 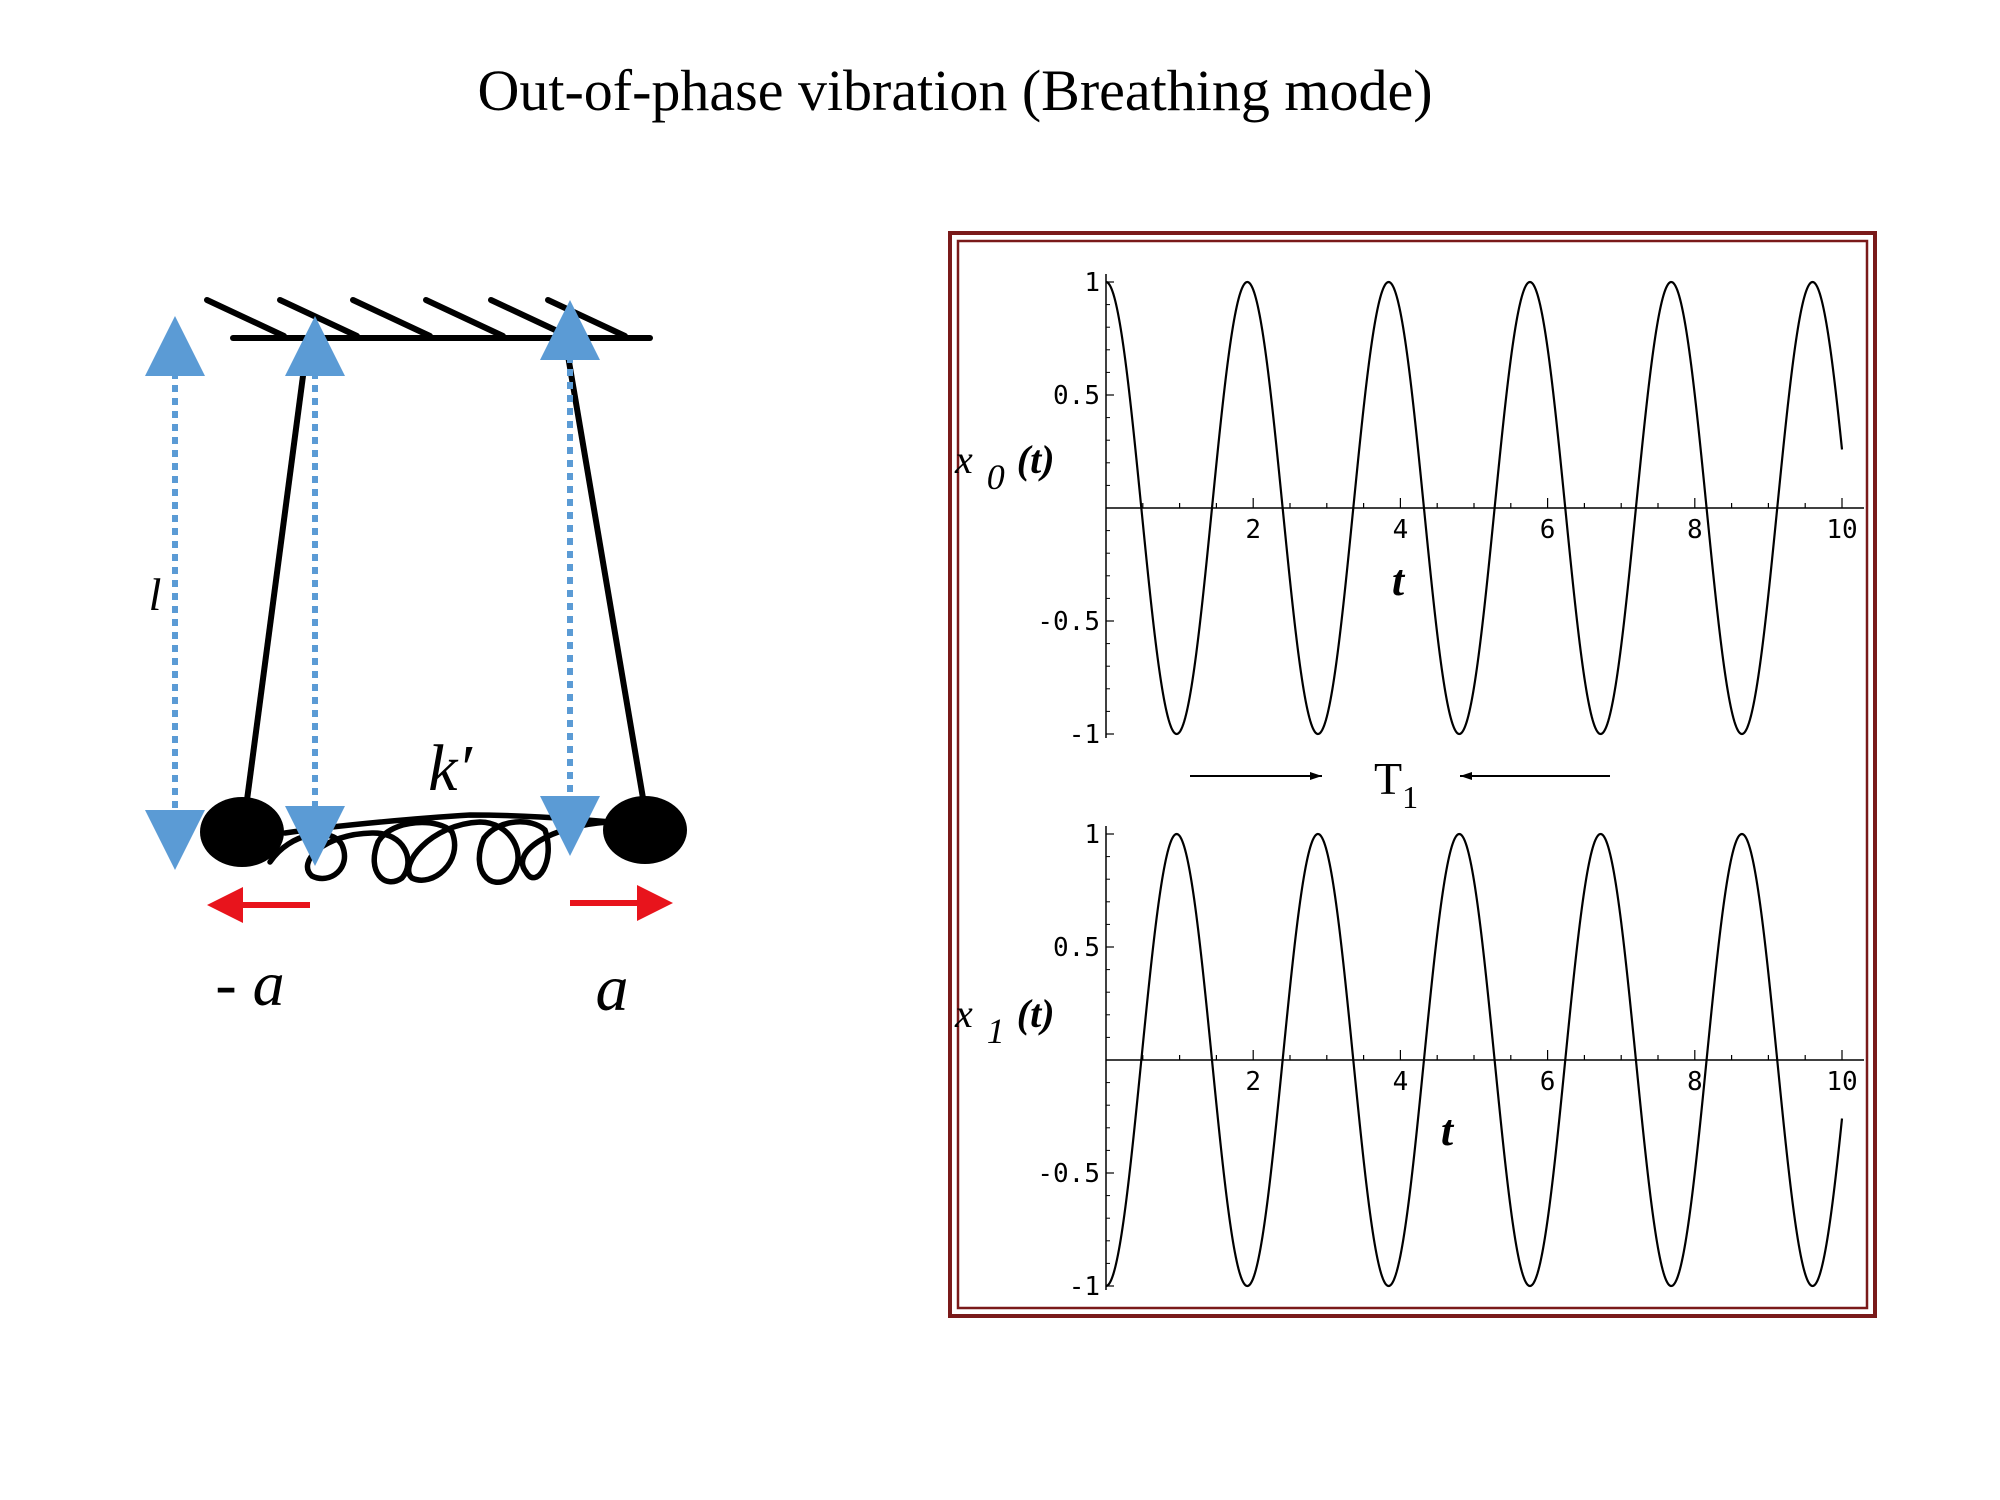 I want to click on right-string, so click(x=605, y=574).